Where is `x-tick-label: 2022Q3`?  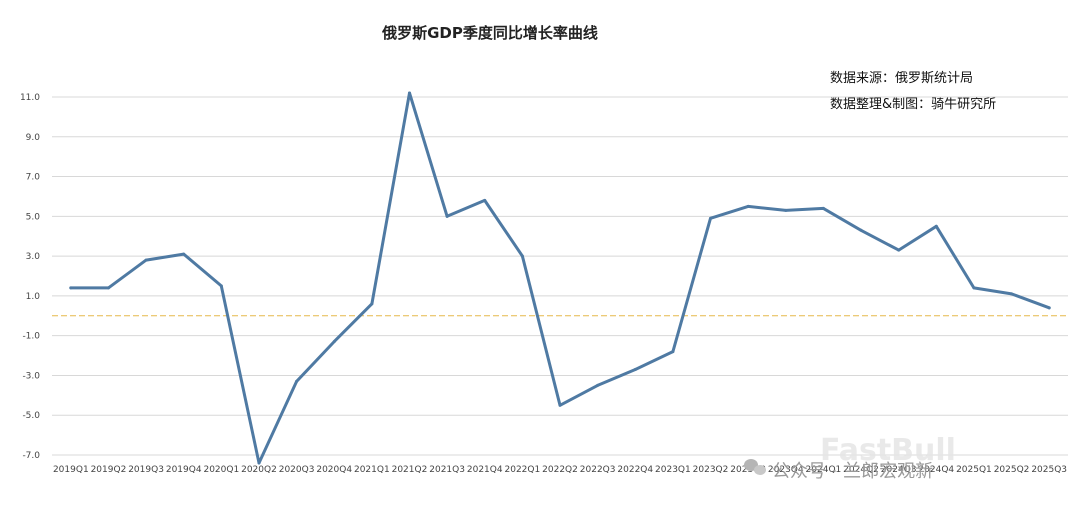
x-tick-label: 2022Q3 is located at coordinates (598, 470).